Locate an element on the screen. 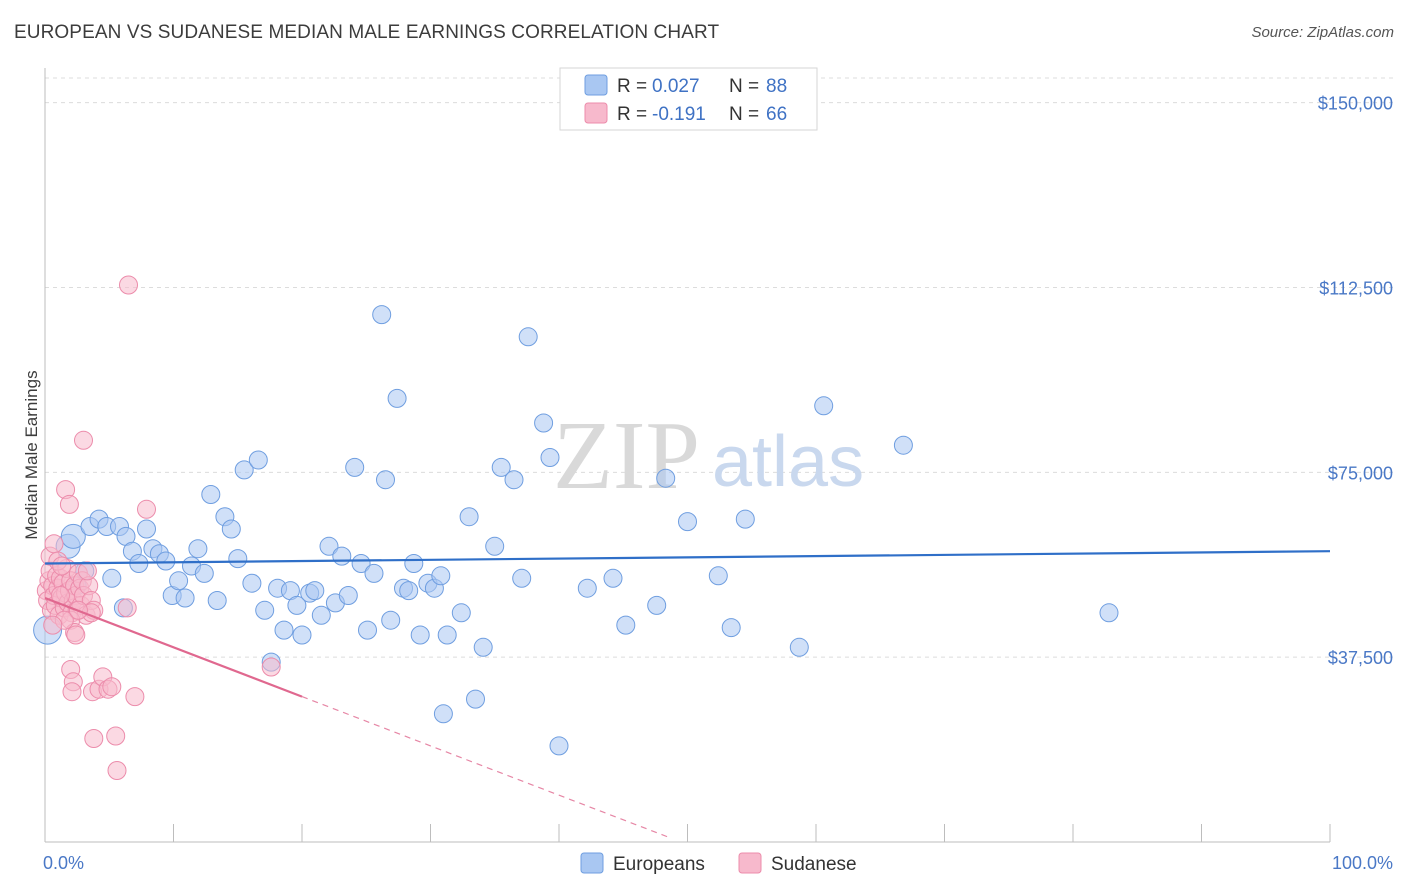 Image resolution: width=1406 pixels, height=892 pixels. legend-r-value-sudanese: -0.191 is located at coordinates (679, 114).